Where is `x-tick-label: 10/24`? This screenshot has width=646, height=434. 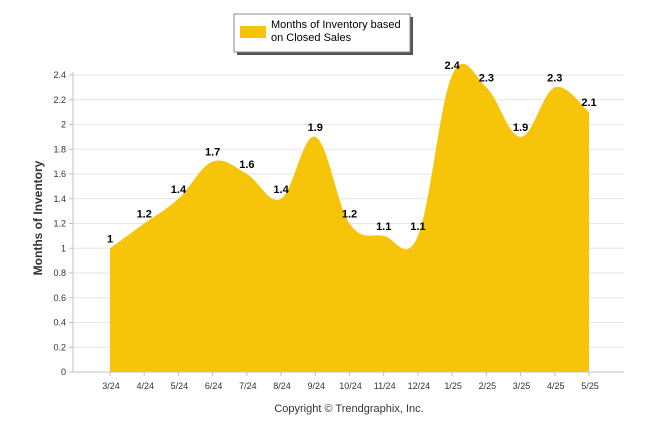 x-tick-label: 10/24 is located at coordinates (350, 386).